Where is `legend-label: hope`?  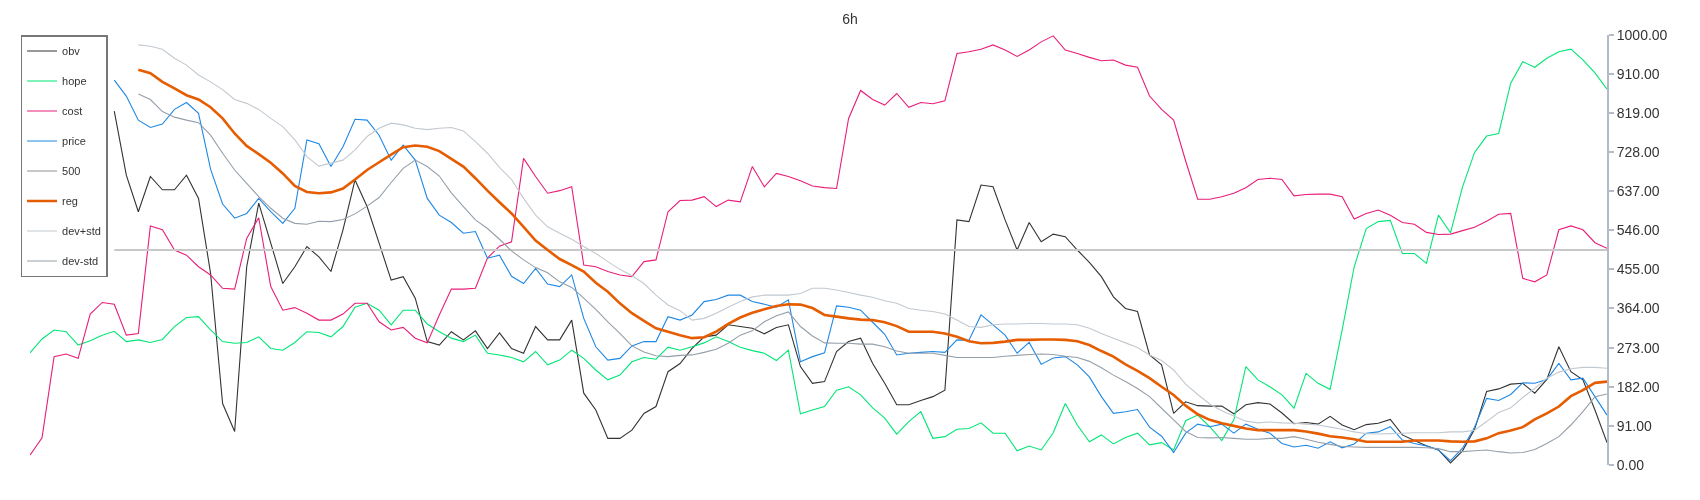
legend-label: hope is located at coordinates (74, 81).